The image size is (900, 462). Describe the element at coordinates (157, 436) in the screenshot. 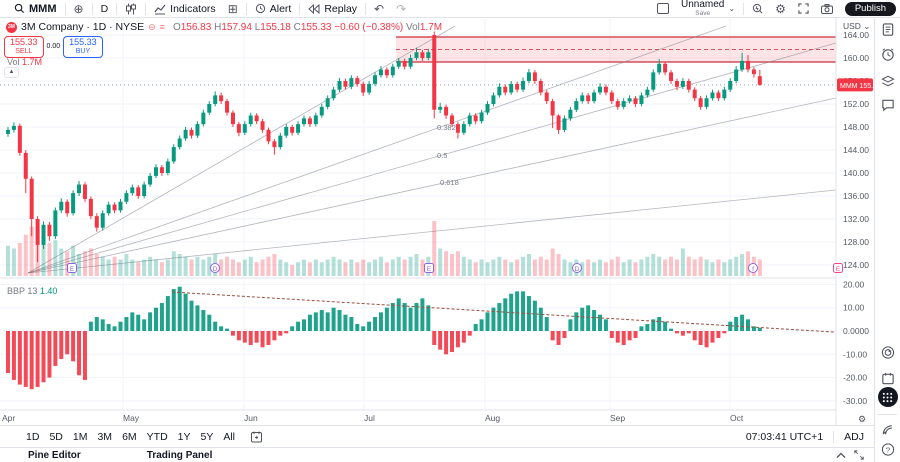

I see `range-ytd: YTD` at that location.